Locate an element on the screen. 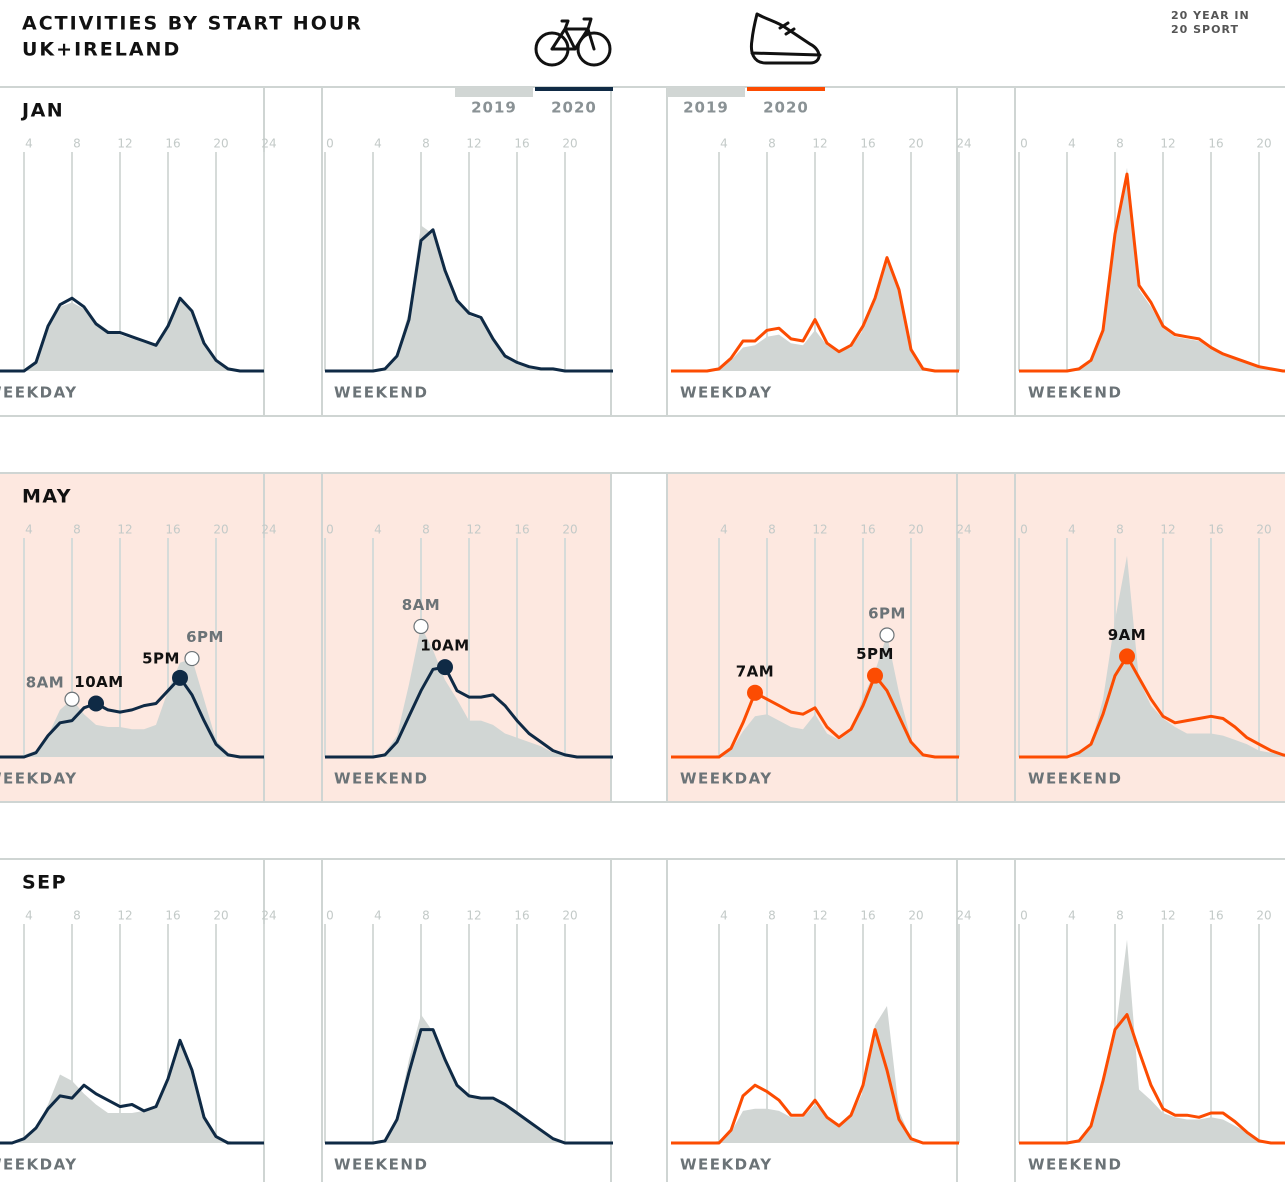 Image resolution: width=1285 pixels, height=1182 pixels. subtitle: UK+IRELAND is located at coordinates (101, 50).